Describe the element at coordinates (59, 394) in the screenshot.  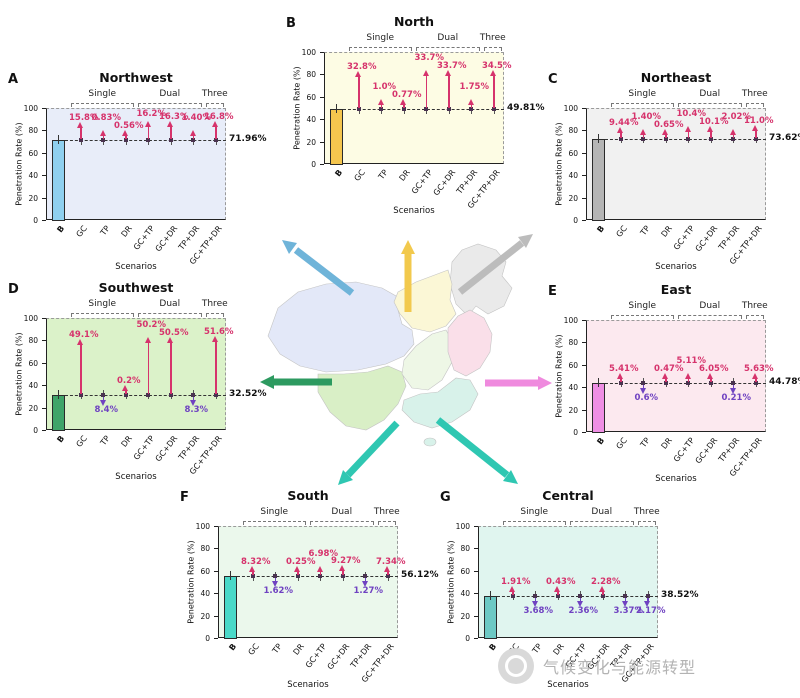
I see `bar-whisker` at that location.